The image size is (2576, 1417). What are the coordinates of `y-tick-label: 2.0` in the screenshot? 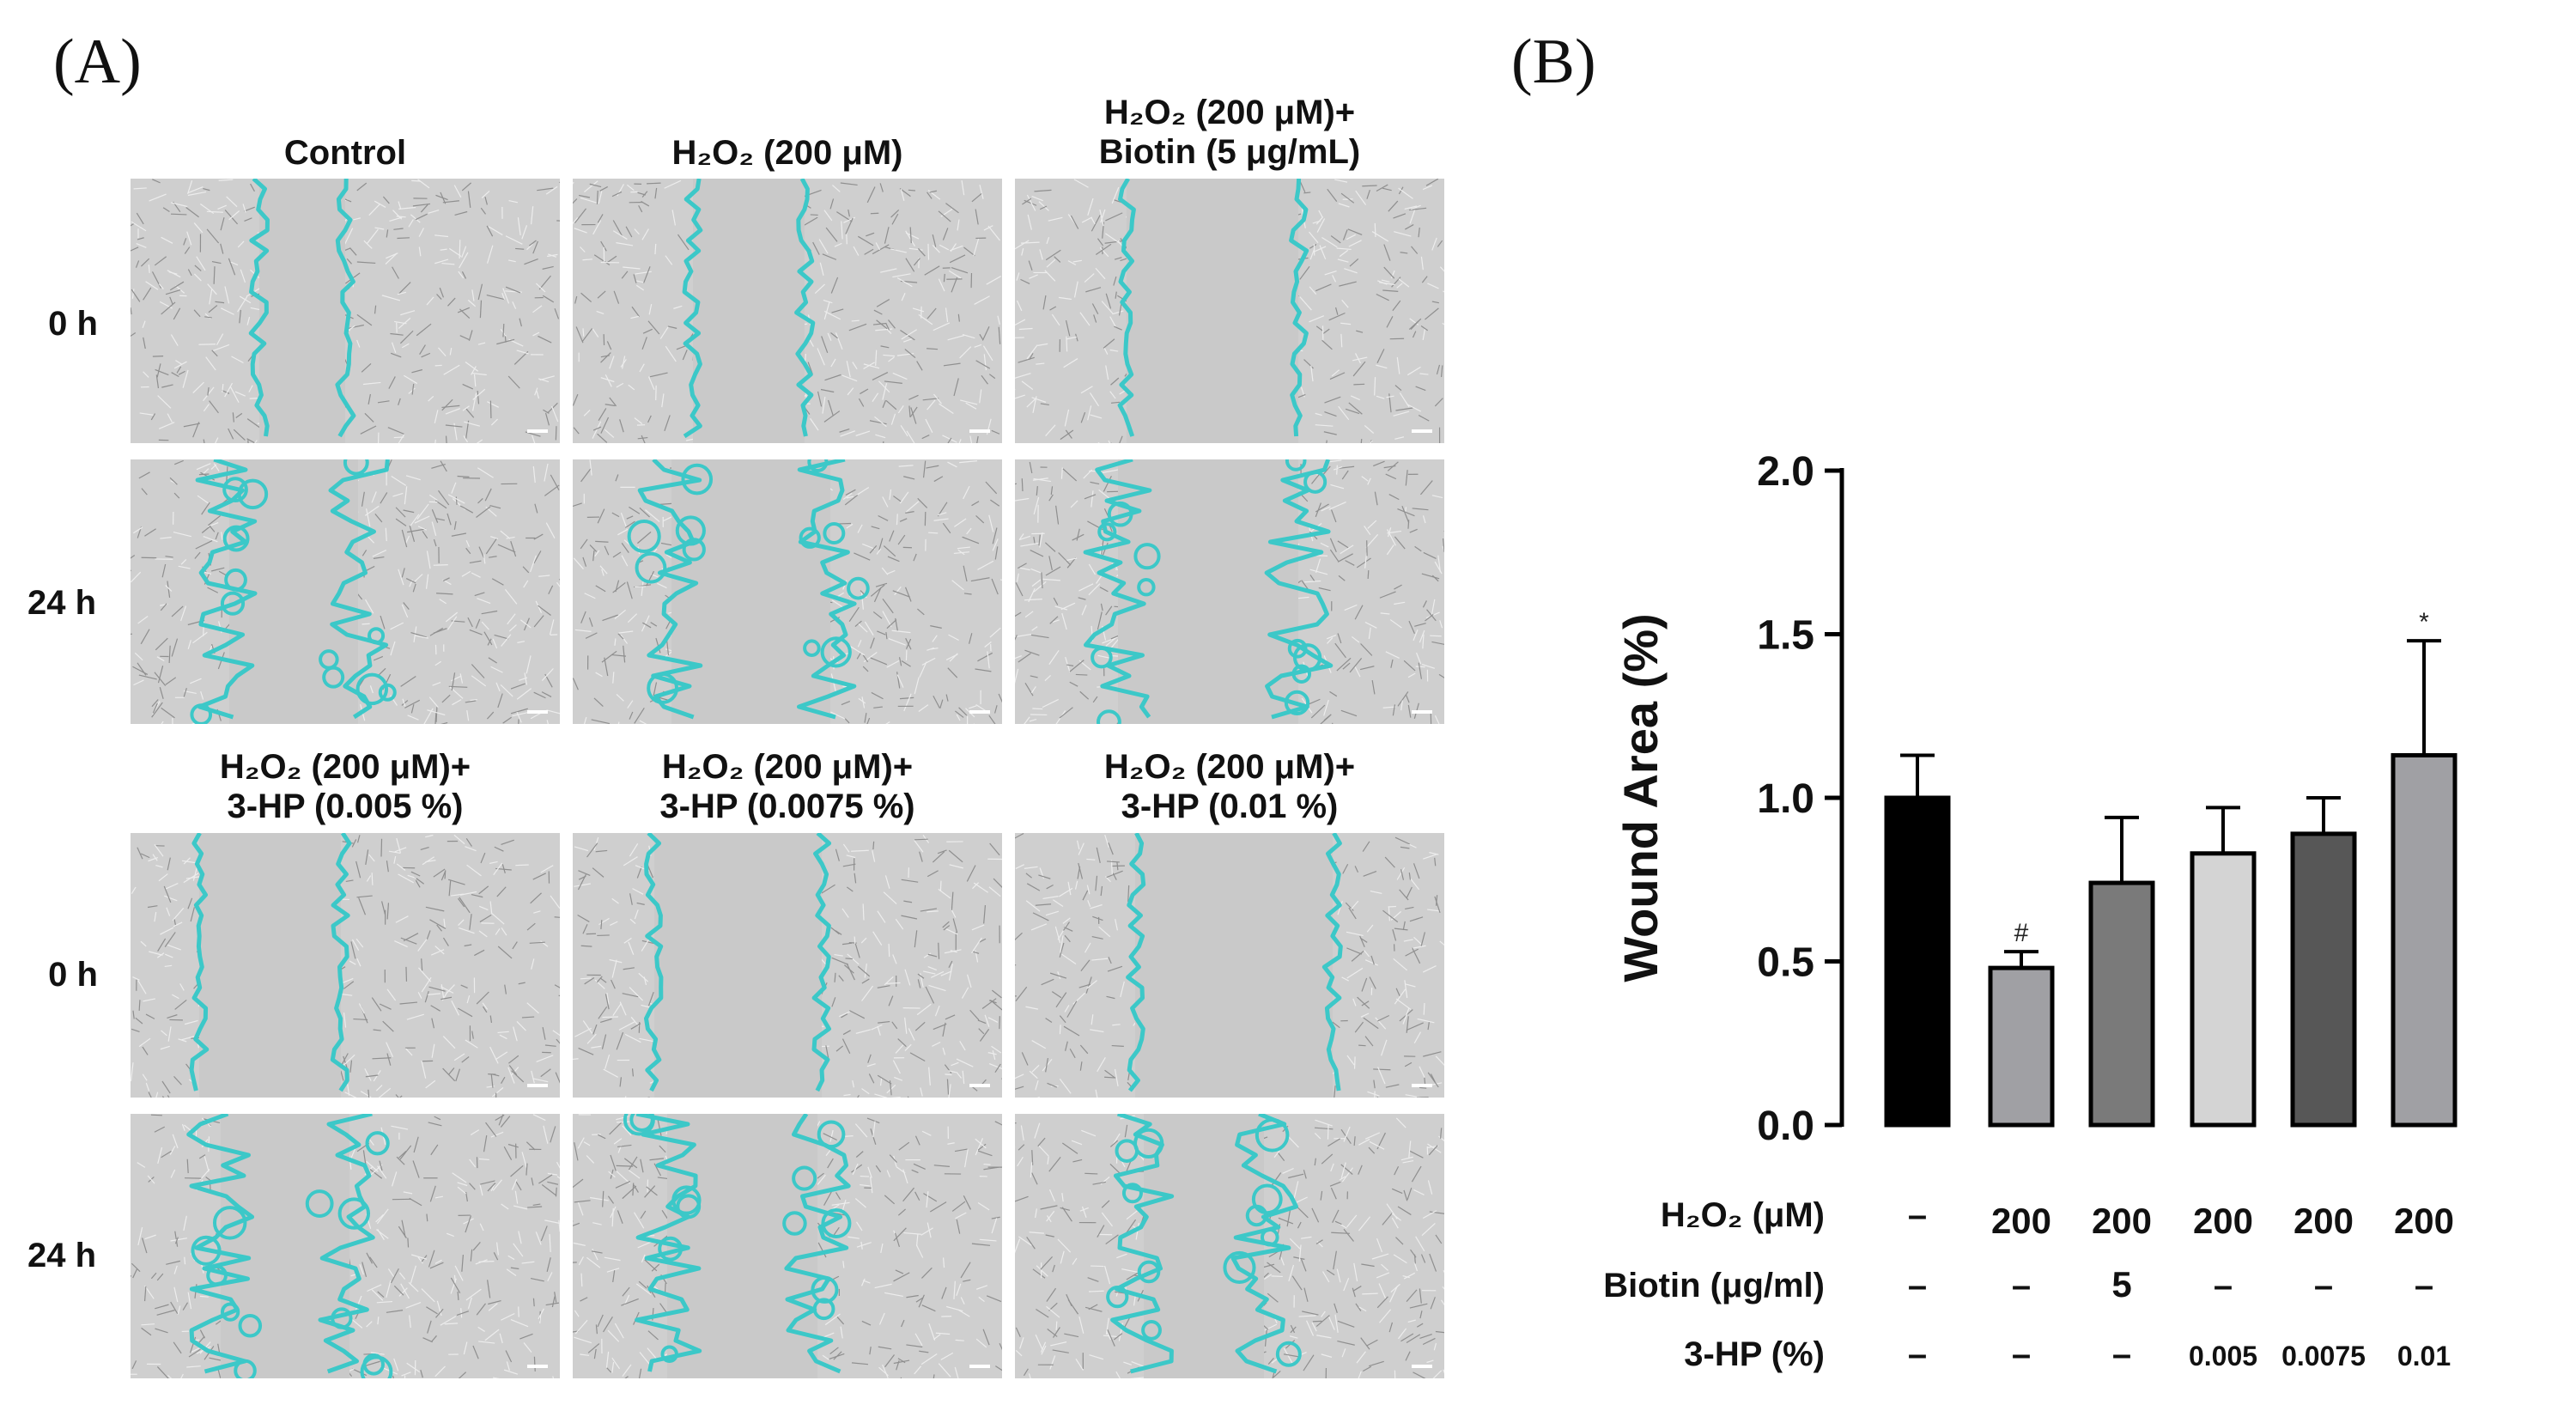 It's located at (1785, 472).